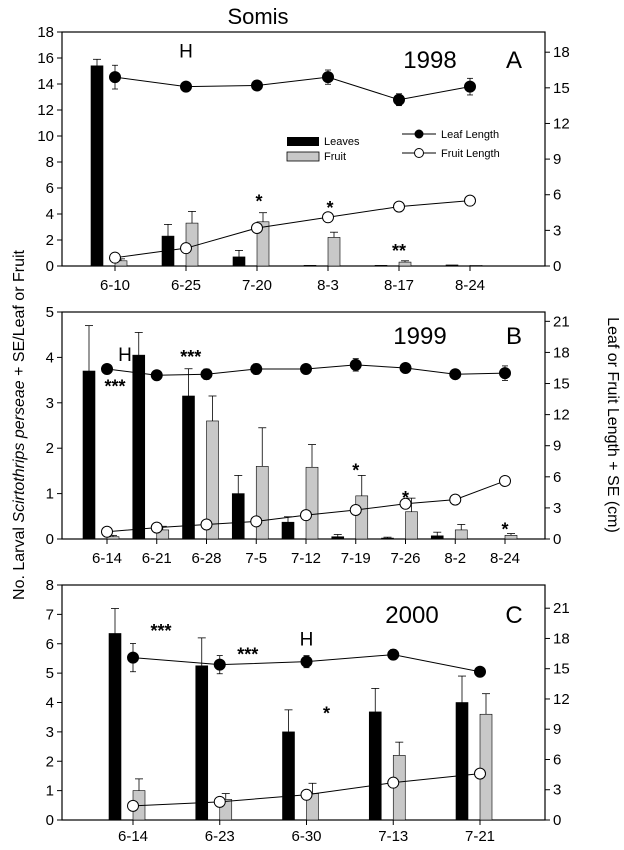  Describe the element at coordinates (306, 558) in the screenshot. I see `x-tick-label: 7-12` at that location.